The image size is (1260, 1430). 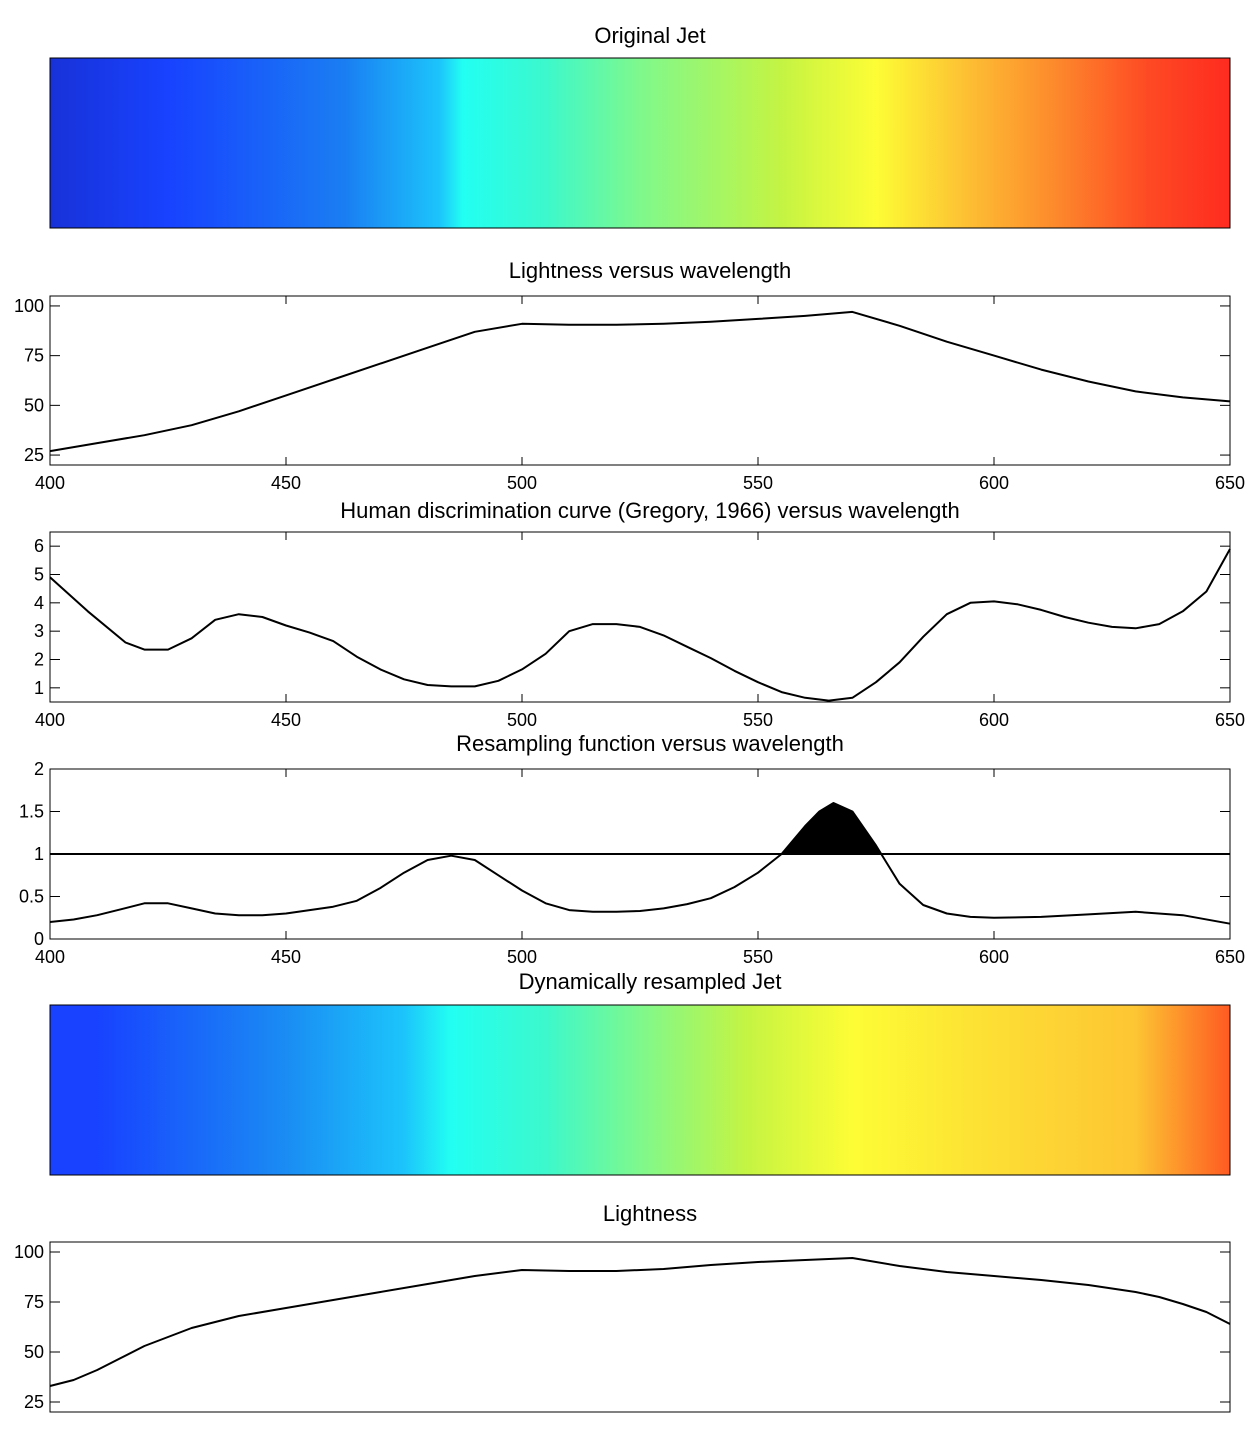 I want to click on colorbar-resampled-jet, so click(x=640, y=1090).